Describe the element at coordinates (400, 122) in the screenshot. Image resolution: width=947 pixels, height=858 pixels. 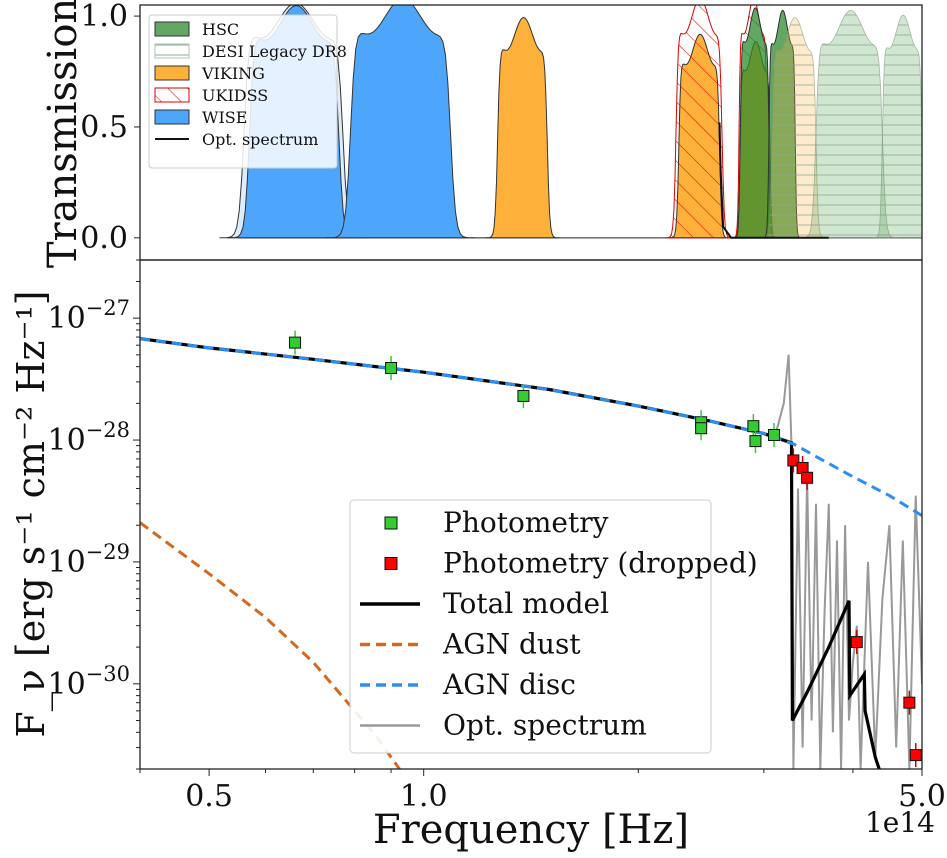
I see `band-wise-w2` at that location.